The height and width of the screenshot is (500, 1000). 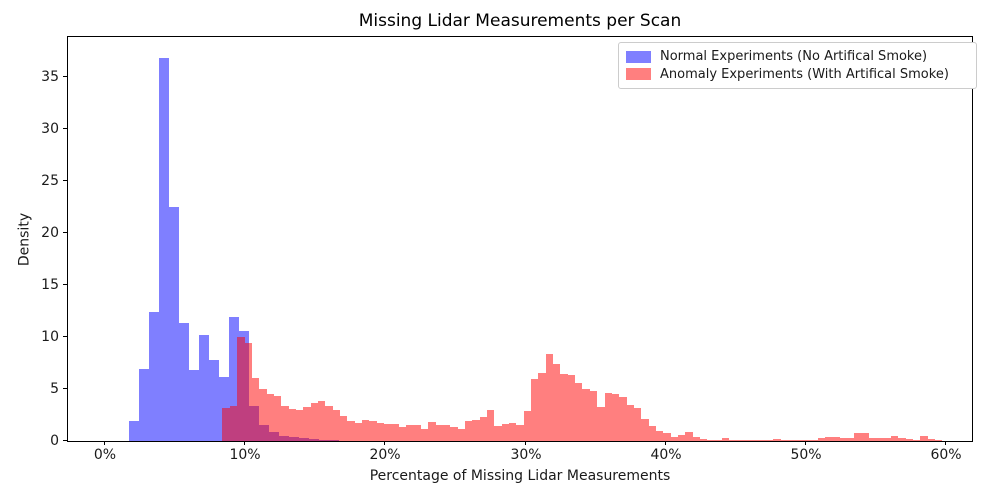 I want to click on y-tick-label: 25, so click(x=50, y=181).